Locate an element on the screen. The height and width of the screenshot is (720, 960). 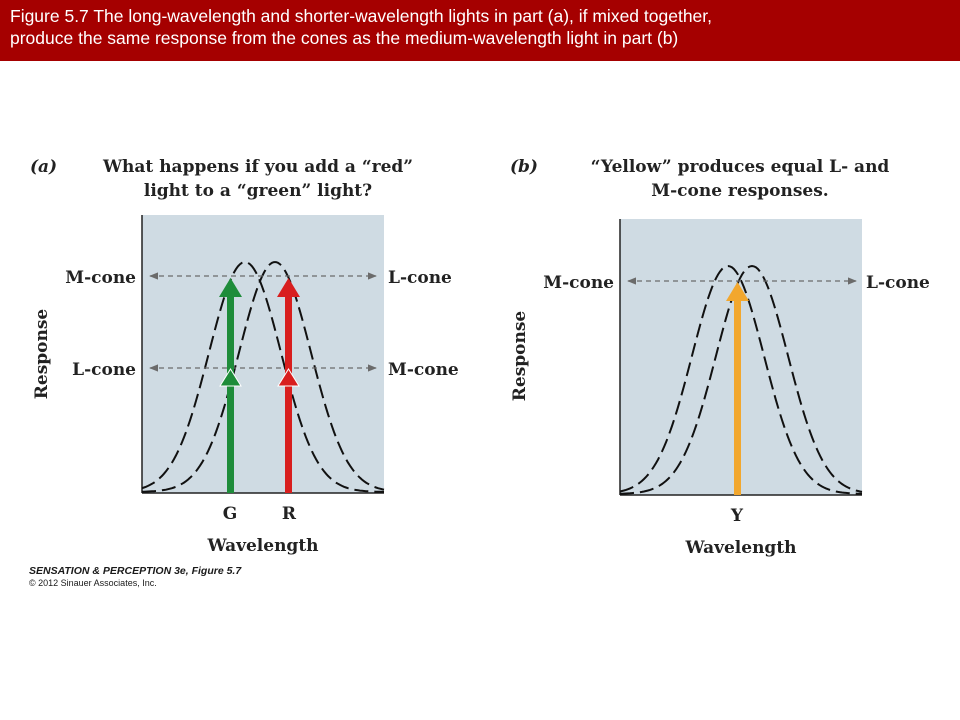
panel-a-y-axis-label: Response is located at coordinates (42, 354).